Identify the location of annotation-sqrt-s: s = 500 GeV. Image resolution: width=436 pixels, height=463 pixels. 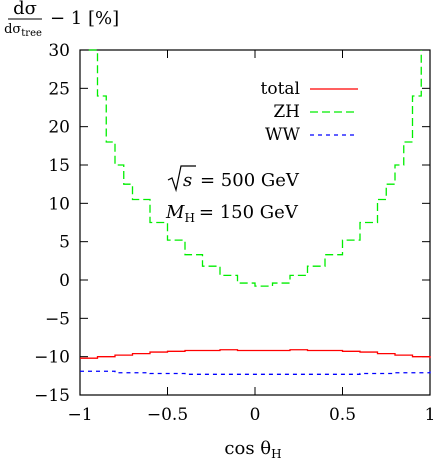
(233, 179).